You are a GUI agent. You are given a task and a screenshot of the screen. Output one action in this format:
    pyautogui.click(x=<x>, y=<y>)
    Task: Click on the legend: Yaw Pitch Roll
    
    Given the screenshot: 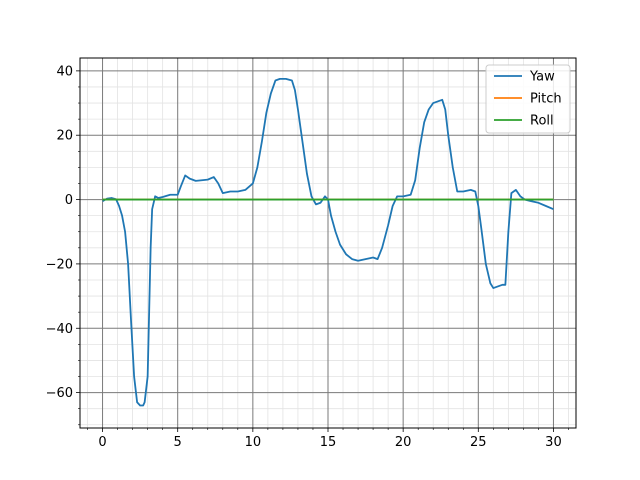 What is the action you would take?
    pyautogui.click(x=528, y=99)
    